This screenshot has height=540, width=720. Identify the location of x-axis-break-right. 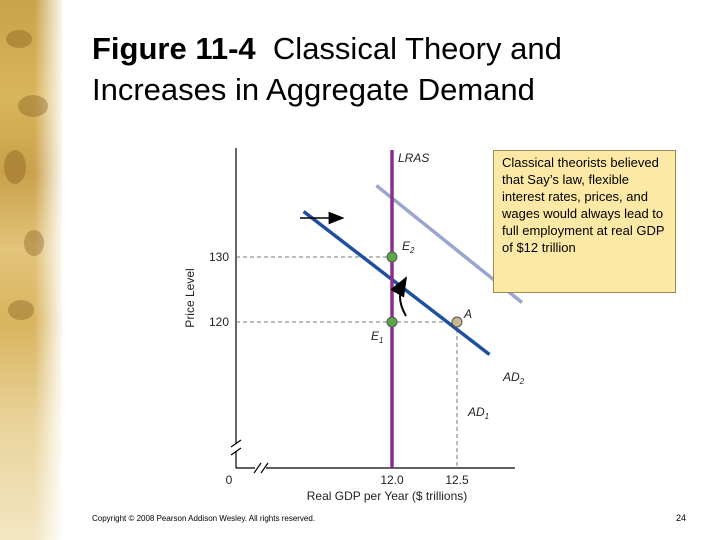
(264, 468).